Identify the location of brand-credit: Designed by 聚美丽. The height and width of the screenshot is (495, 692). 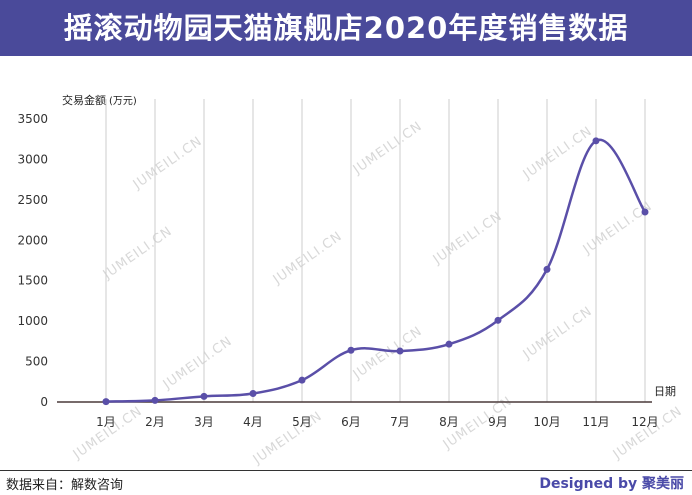
(611, 484).